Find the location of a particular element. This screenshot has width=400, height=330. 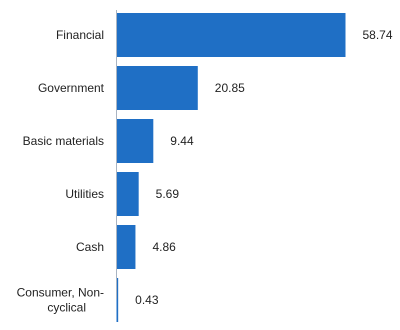

category-label-line: Utilities is located at coordinates (84, 194).